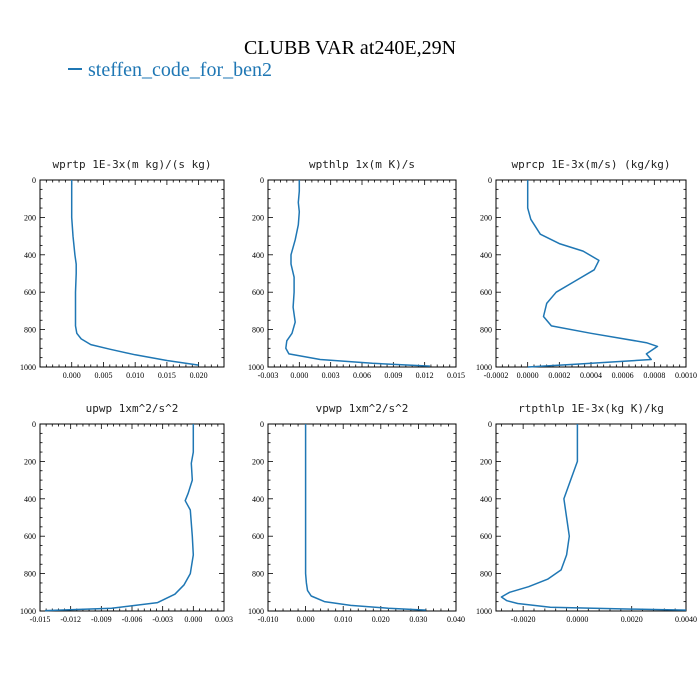  I want to click on x-tick-label: -0.010, so click(268, 619).